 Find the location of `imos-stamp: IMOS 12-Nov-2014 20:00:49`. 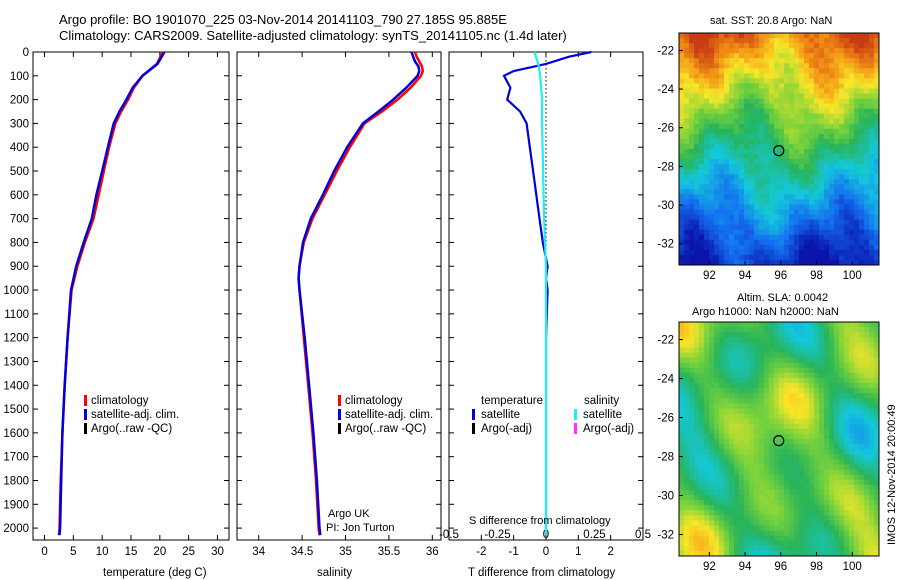

imos-stamp: IMOS 12-Nov-2014 20:00:49 is located at coordinates (892, 474).